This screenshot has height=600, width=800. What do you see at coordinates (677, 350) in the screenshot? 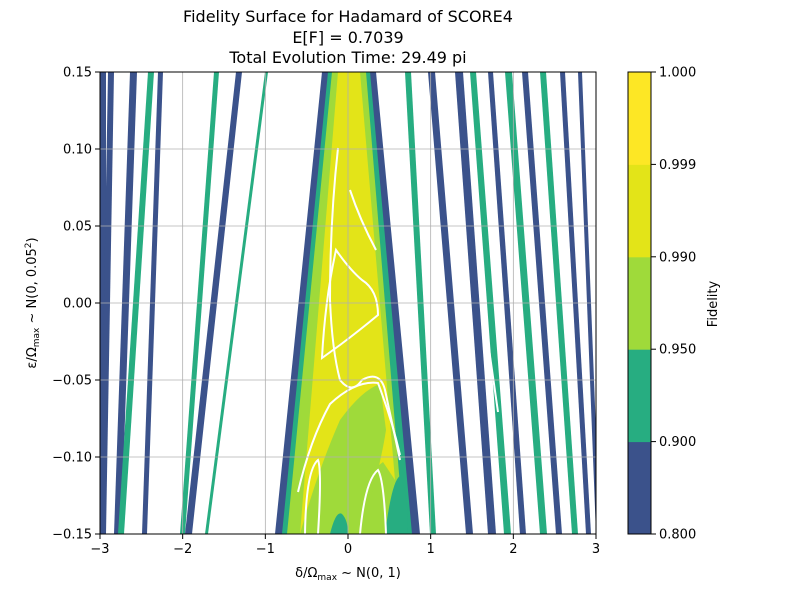
I see `colorbar-tick-label-2: 0.950` at bounding box center [677, 350].